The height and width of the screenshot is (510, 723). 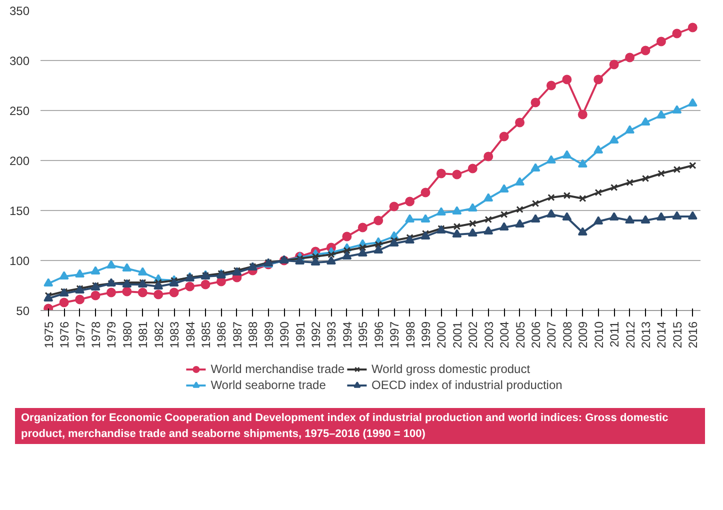 I want to click on x-tick-label: 1987, so click(x=237, y=334).